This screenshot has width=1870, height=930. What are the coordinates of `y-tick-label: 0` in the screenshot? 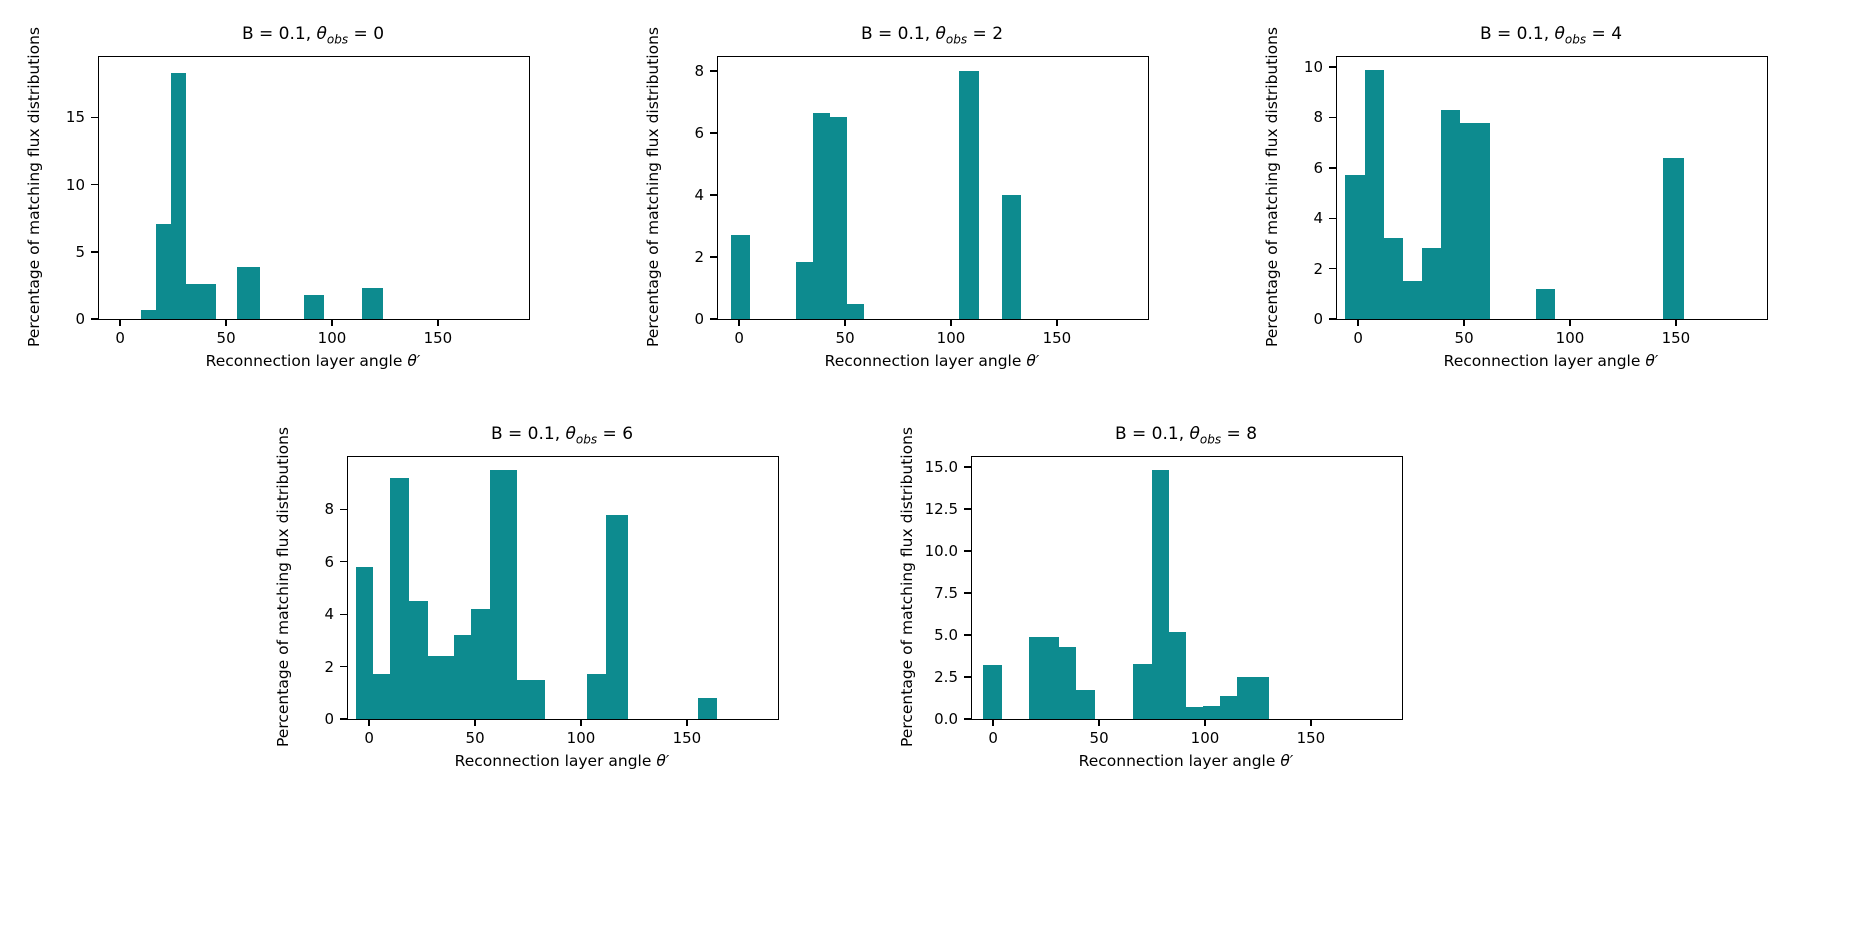 It's located at (80, 319).